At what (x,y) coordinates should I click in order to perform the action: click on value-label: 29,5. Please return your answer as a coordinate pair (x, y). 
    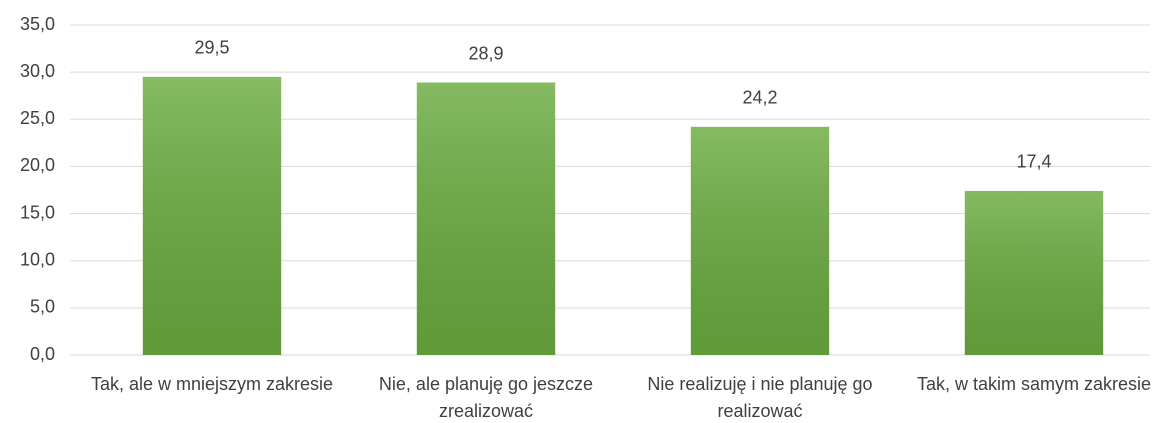
    Looking at the image, I should click on (211, 48).